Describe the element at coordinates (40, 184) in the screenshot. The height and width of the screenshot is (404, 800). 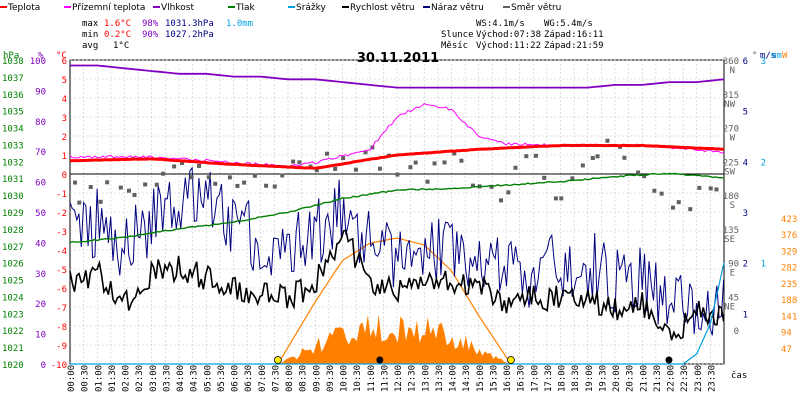
I see `pct-tick: 60` at that location.